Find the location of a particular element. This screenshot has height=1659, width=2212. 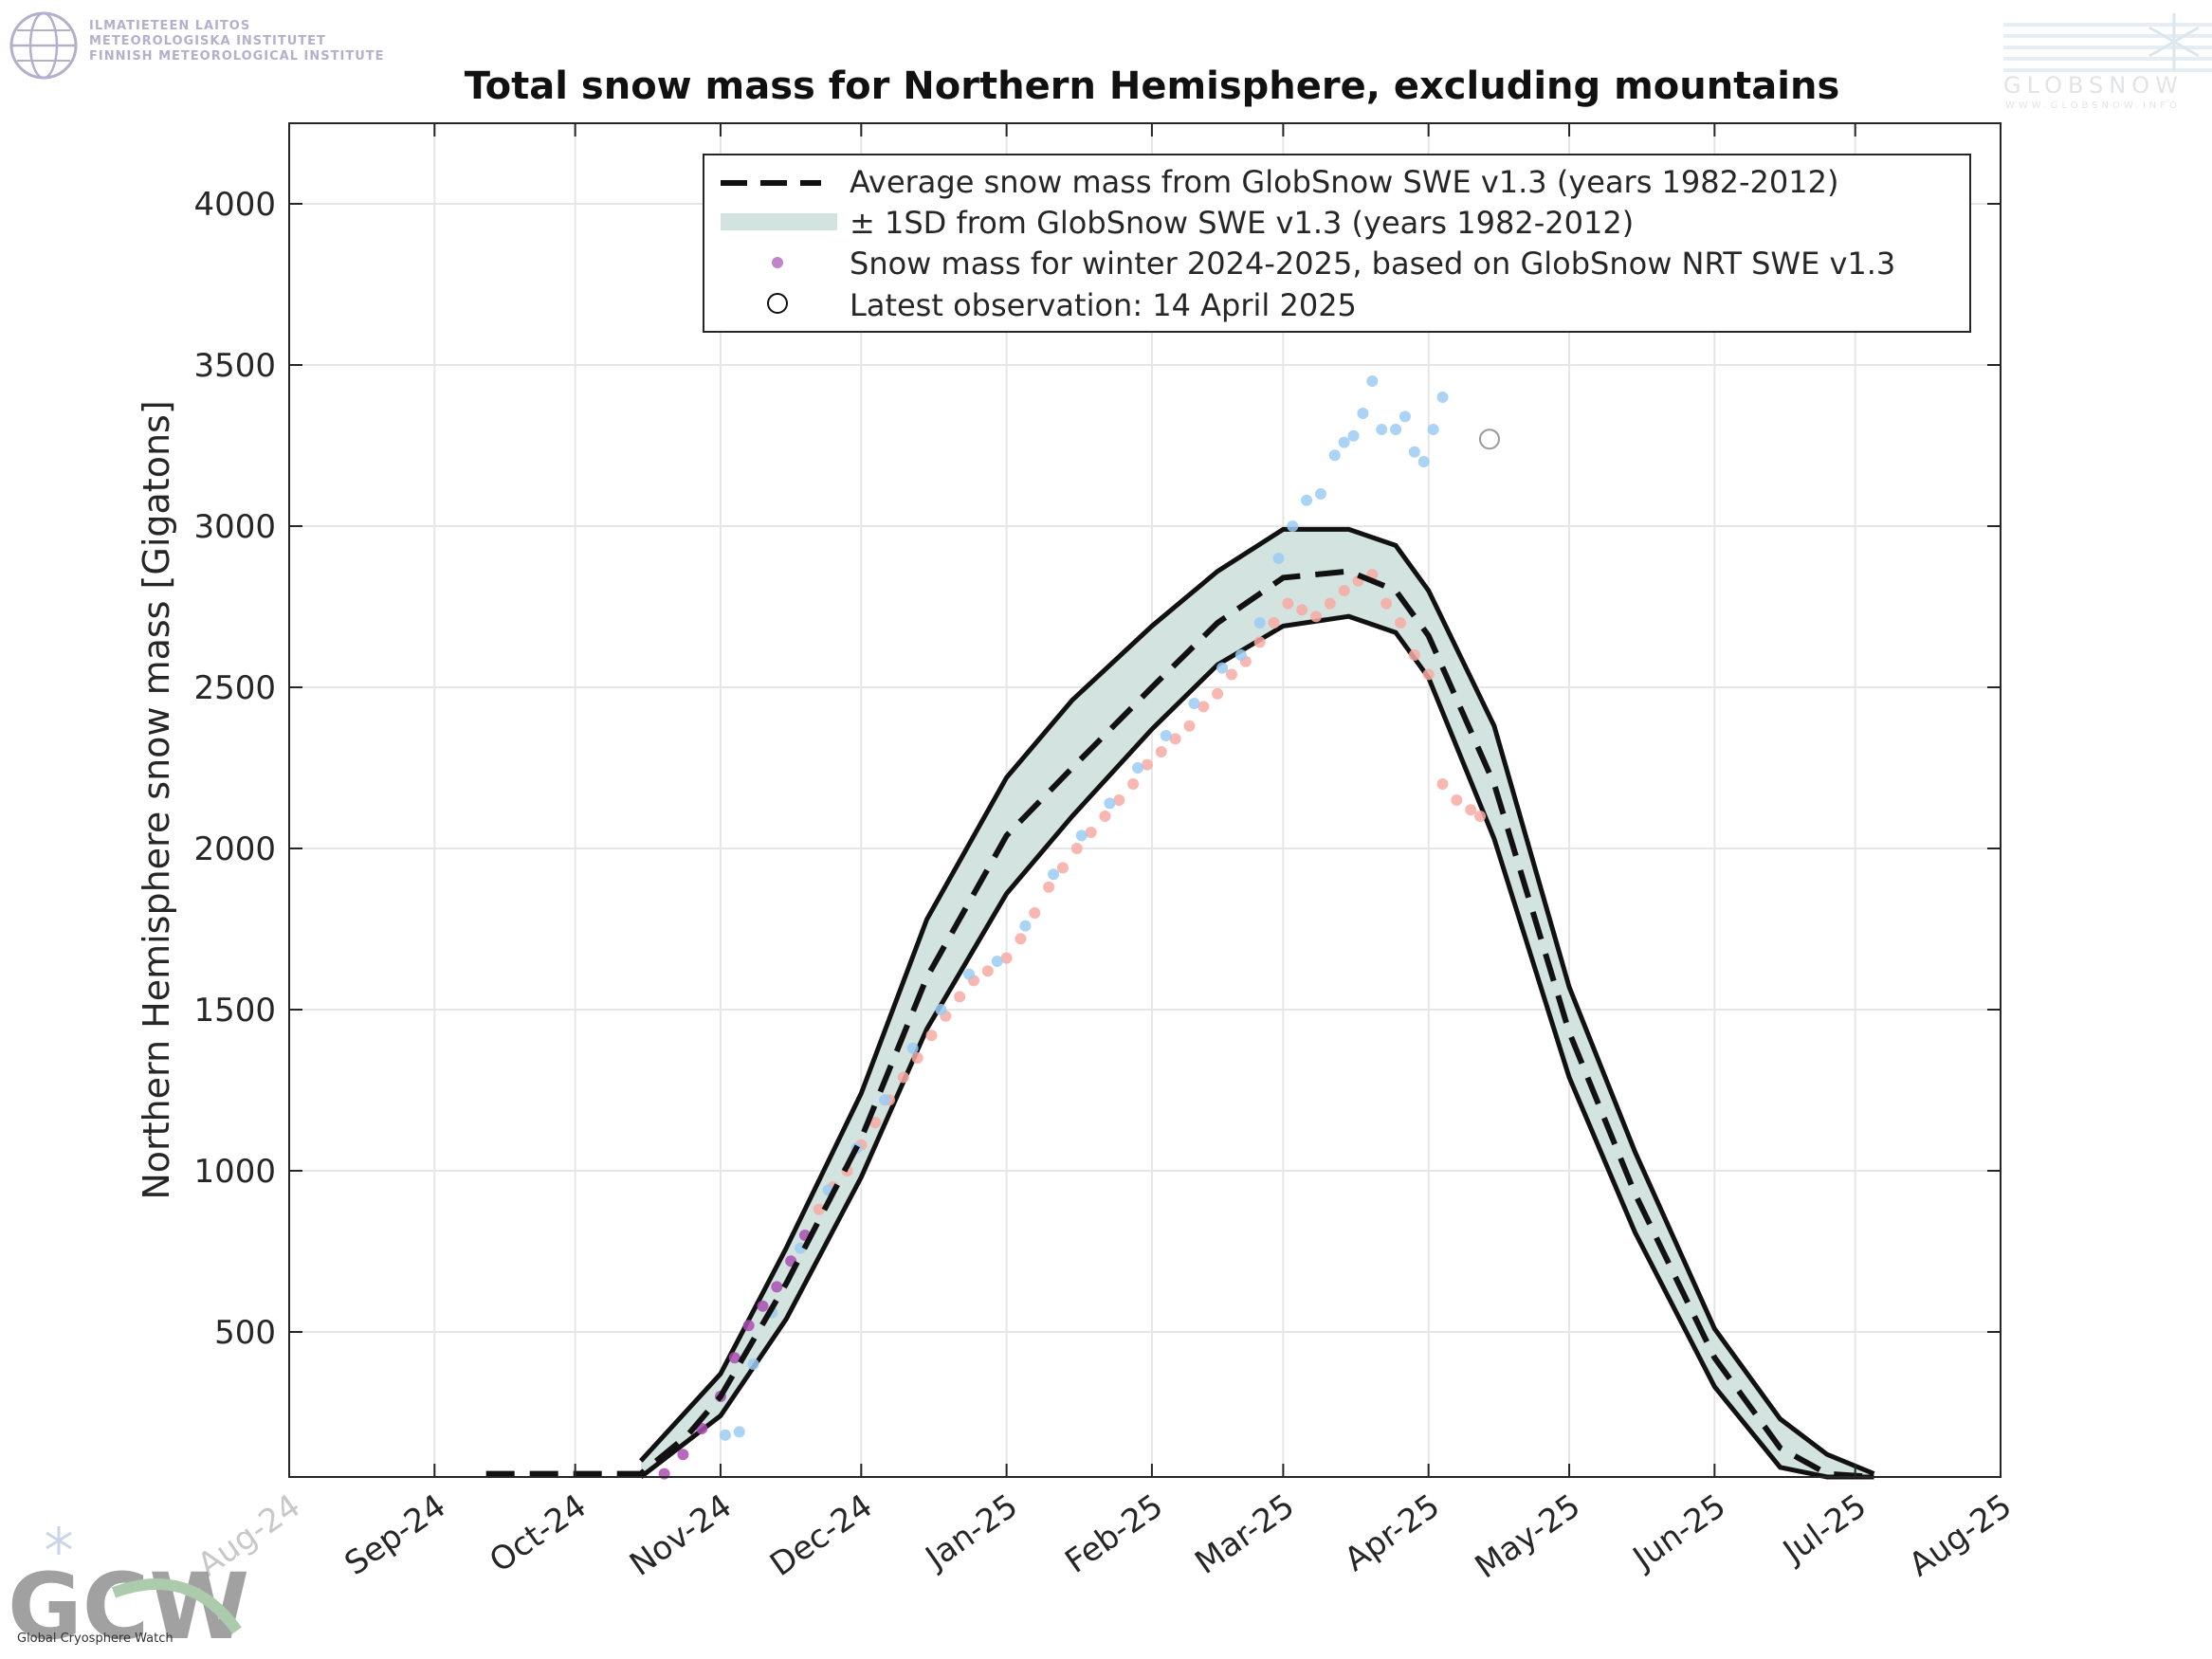

latest-observation-marker is located at coordinates (1489, 439).